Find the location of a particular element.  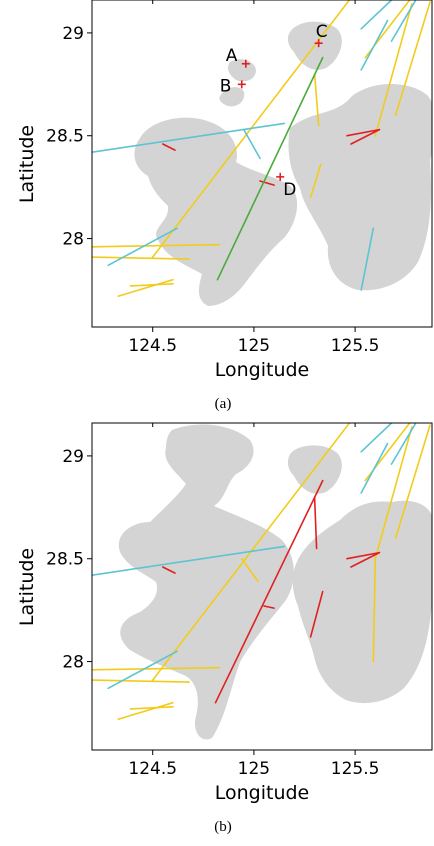

station-marker-c: C is located at coordinates (321, 35).